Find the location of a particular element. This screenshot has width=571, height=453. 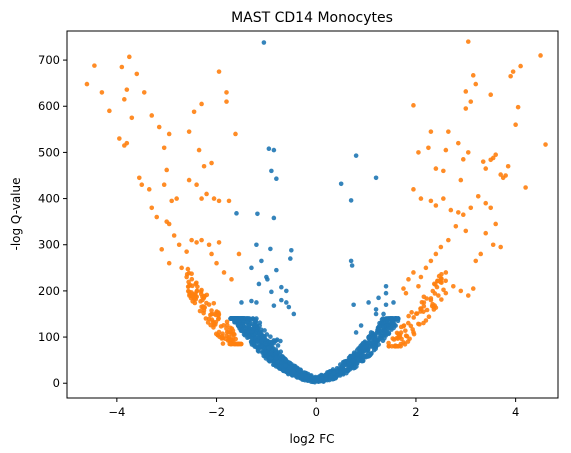

x-tick-label: 2 is located at coordinates (415, 412).